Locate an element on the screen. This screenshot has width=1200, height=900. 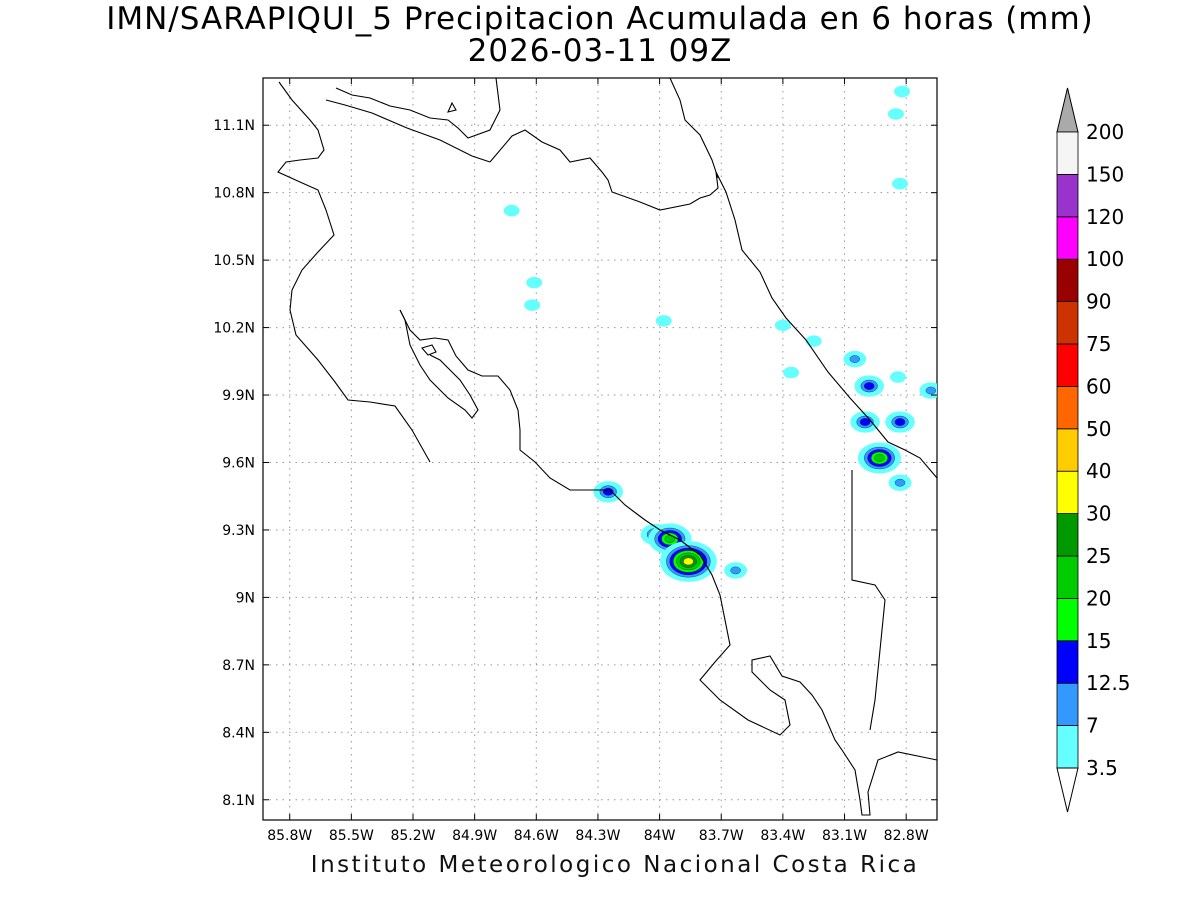
lon-tick-label: 84W is located at coordinates (660, 836).